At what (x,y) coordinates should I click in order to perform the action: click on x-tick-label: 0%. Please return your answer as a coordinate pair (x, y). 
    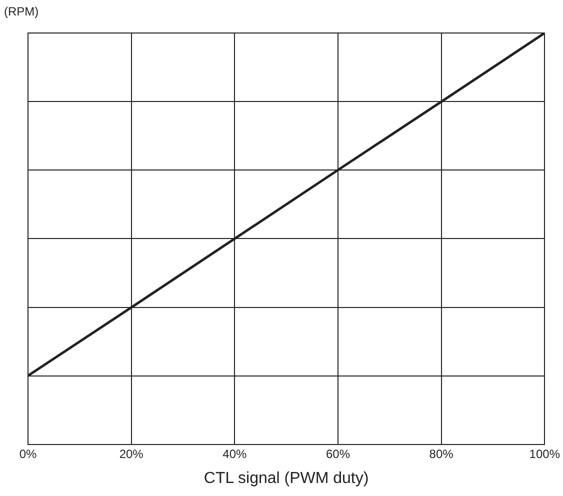
    Looking at the image, I should click on (28, 453).